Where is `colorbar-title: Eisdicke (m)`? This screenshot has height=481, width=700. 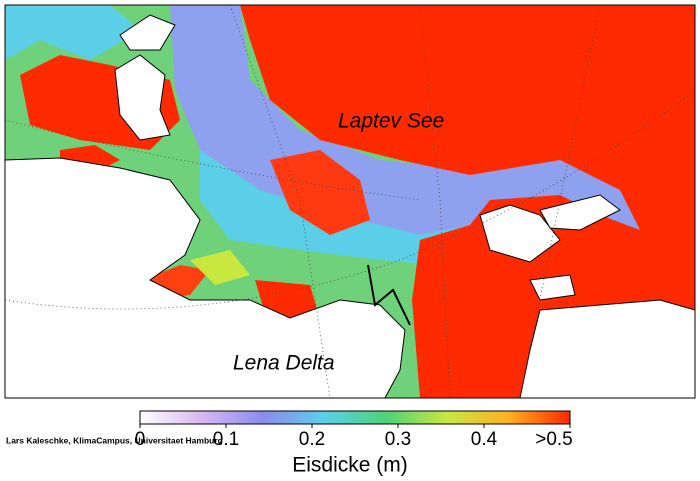
colorbar-title: Eisdicke (m) is located at coordinates (350, 465).